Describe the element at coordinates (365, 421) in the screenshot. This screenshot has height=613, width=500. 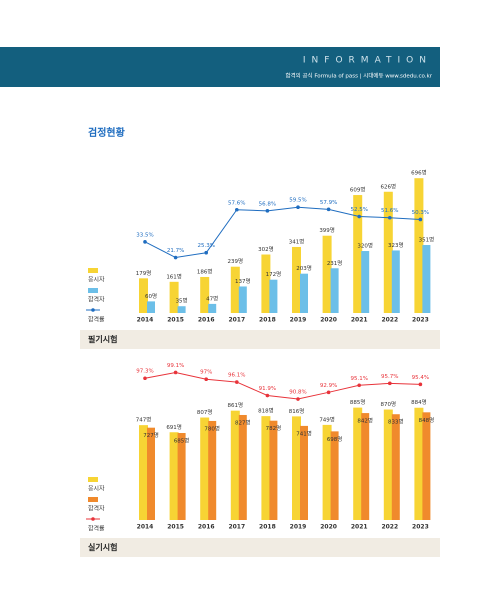
I see `data-label: 842명` at that location.